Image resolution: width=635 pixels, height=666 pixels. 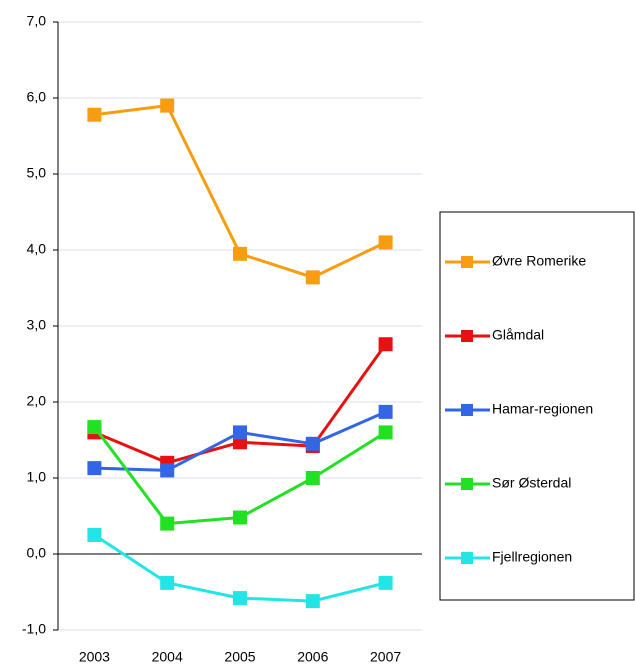 What do you see at coordinates (518, 335) in the screenshot?
I see `legend-label: Glåmdal` at bounding box center [518, 335].